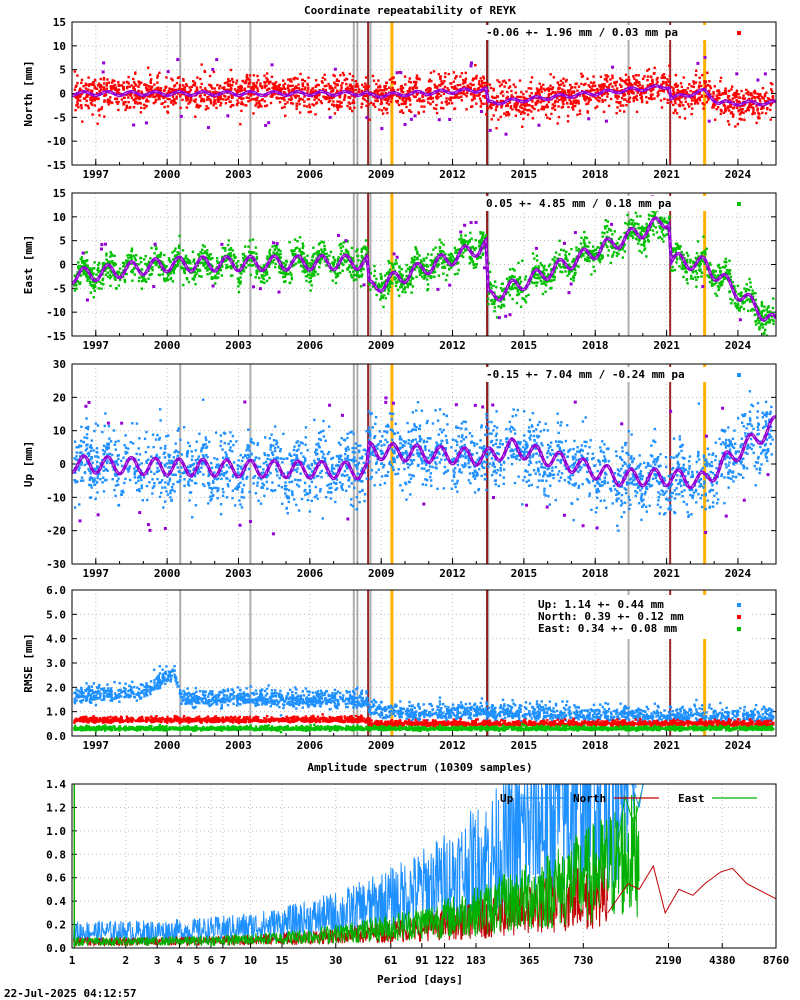 This screenshot has width=800, height=1000. I want to click on x-tick-label: 2006, so click(310, 174).